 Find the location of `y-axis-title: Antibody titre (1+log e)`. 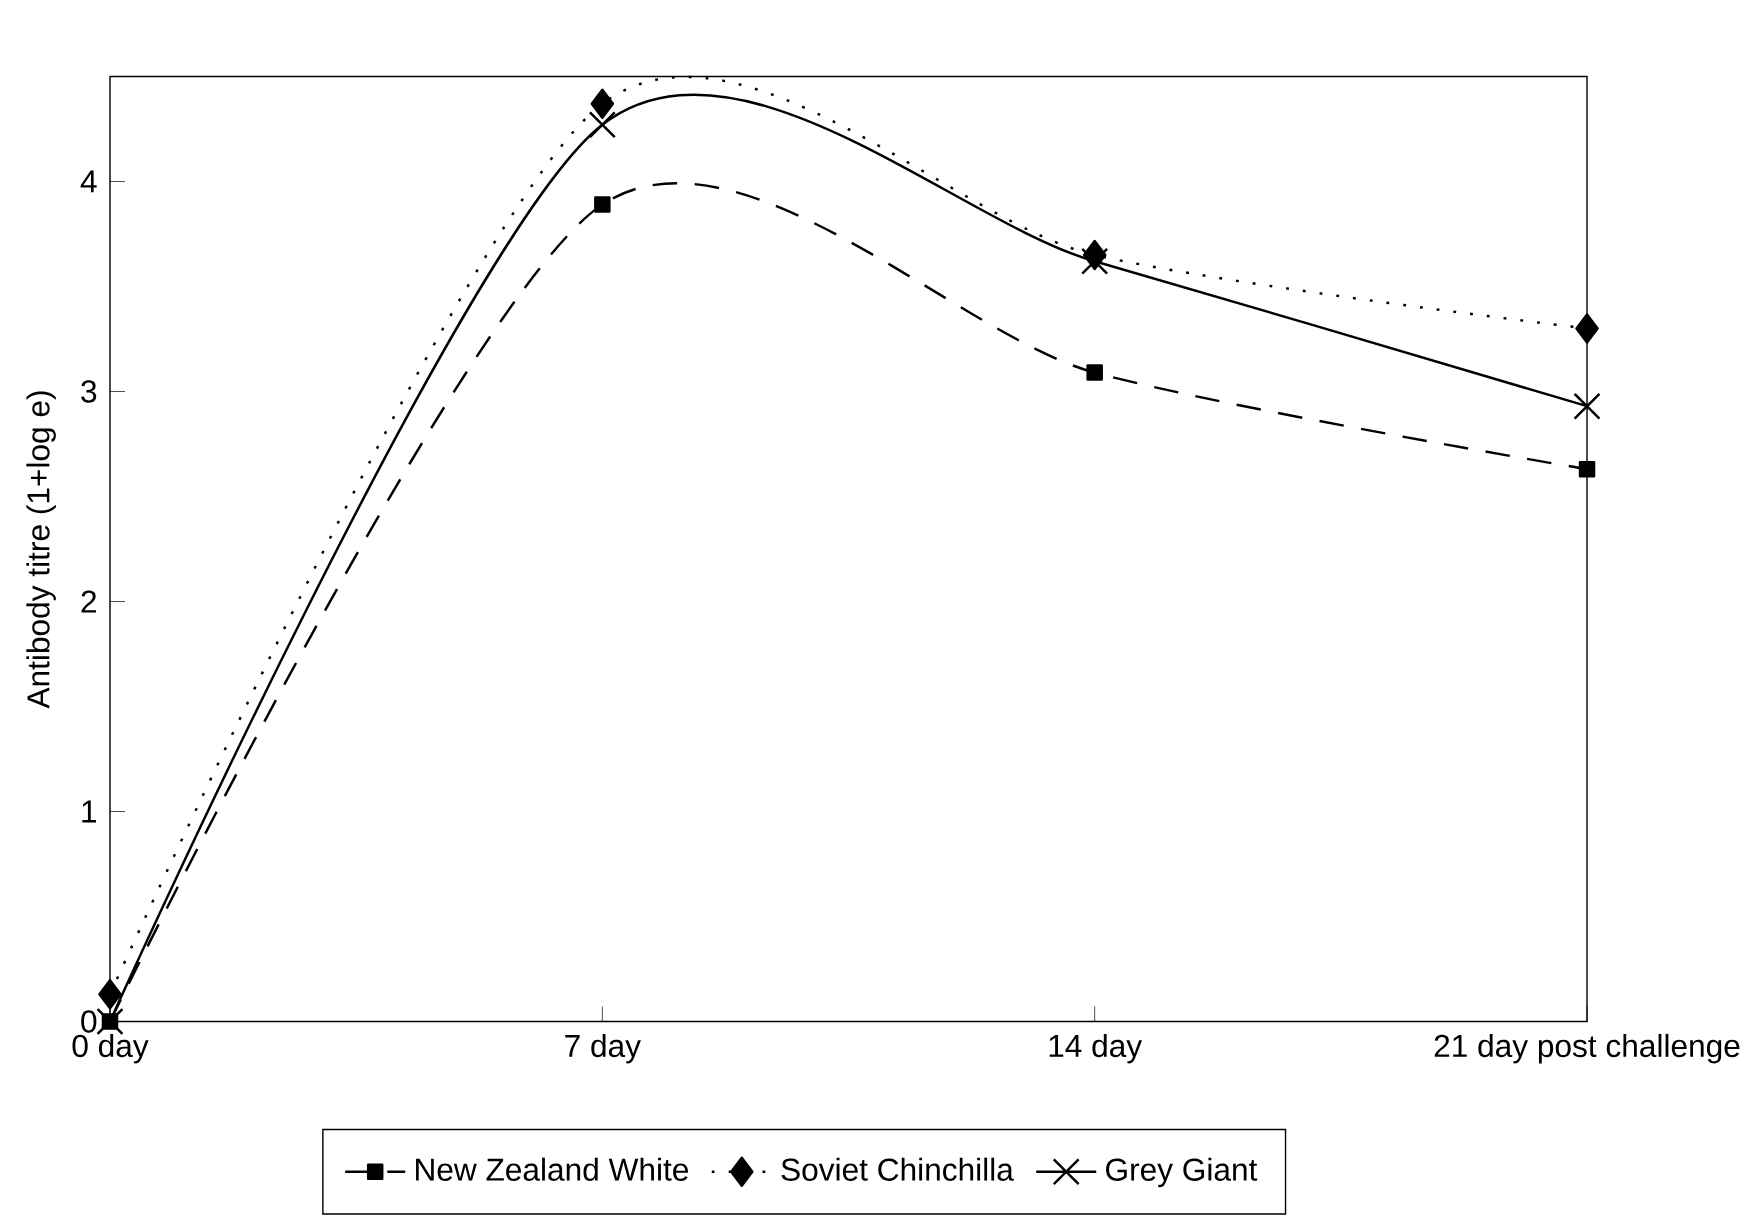

y-axis-title: Antibody titre (1+log e) is located at coordinates (41, 550).